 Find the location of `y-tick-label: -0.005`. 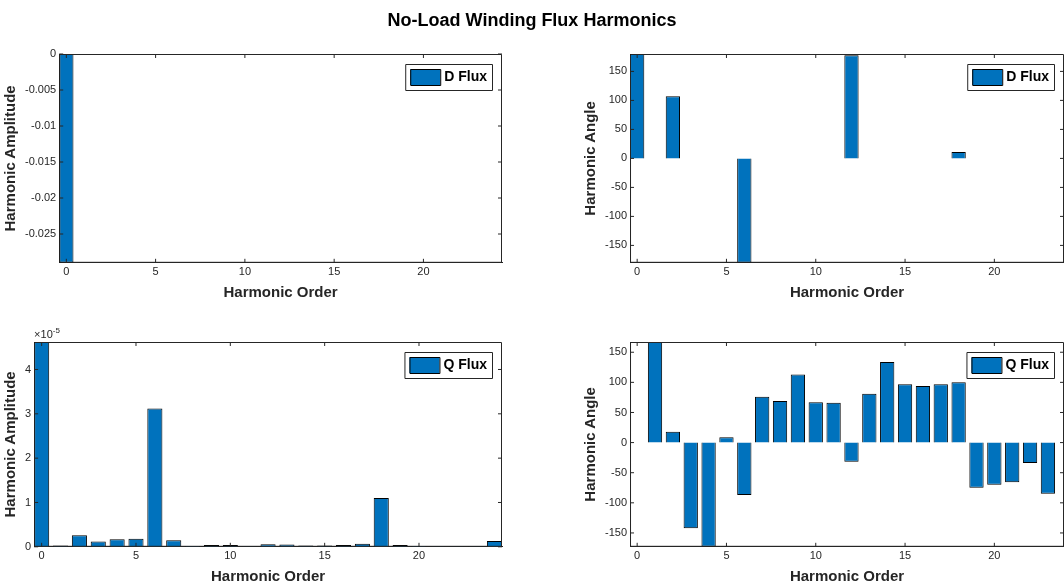

y-tick-label: -0.005 is located at coordinates (40, 89).